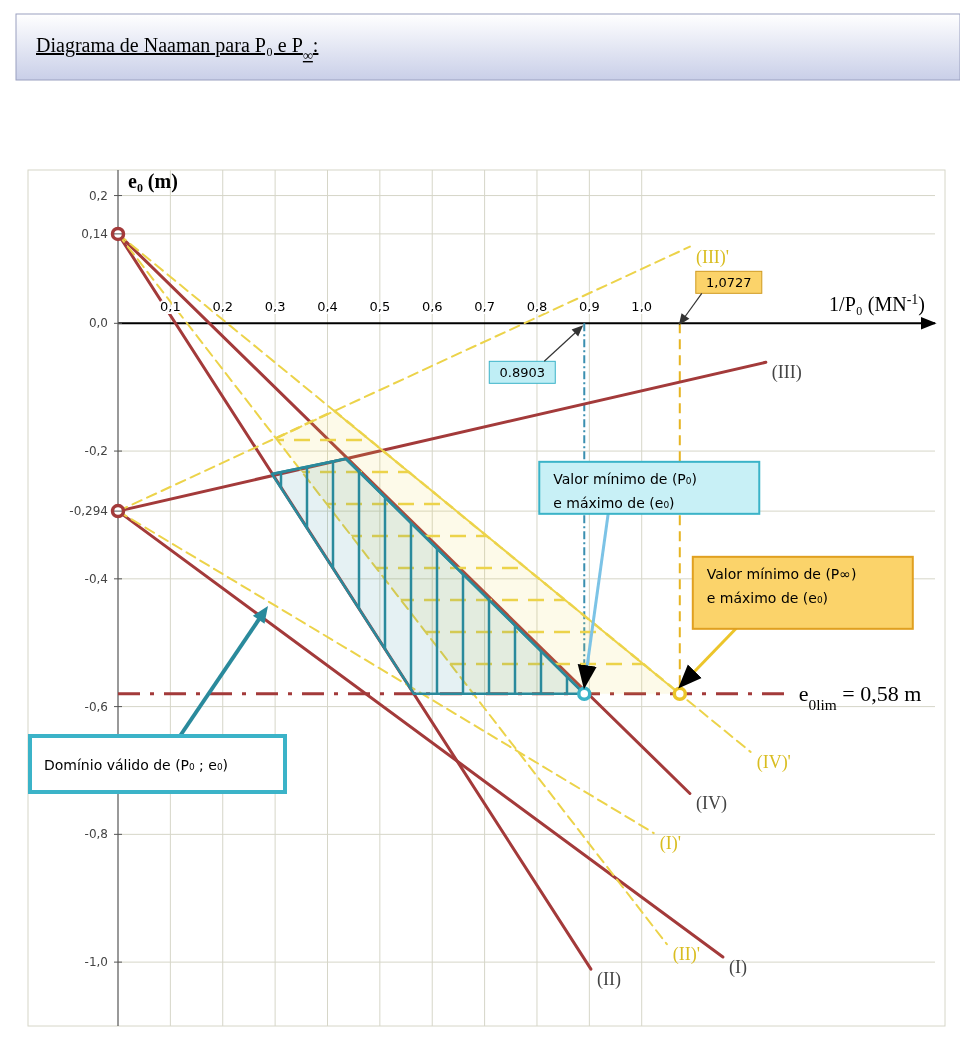 Image resolution: width=968 pixels, height=1050 pixels. I want to click on x-tick-label: 0,4, so click(327, 307).